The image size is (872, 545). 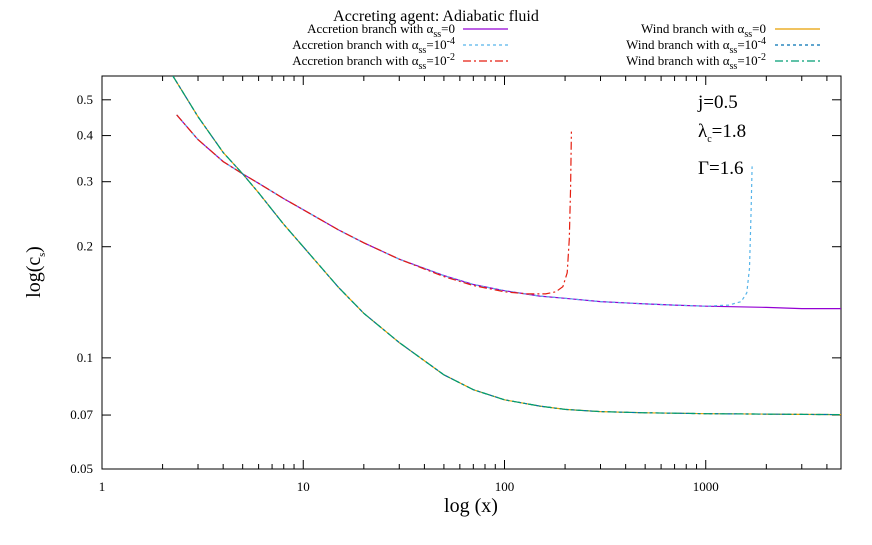 I want to click on x-tick-label: 1000, so click(x=706, y=486).